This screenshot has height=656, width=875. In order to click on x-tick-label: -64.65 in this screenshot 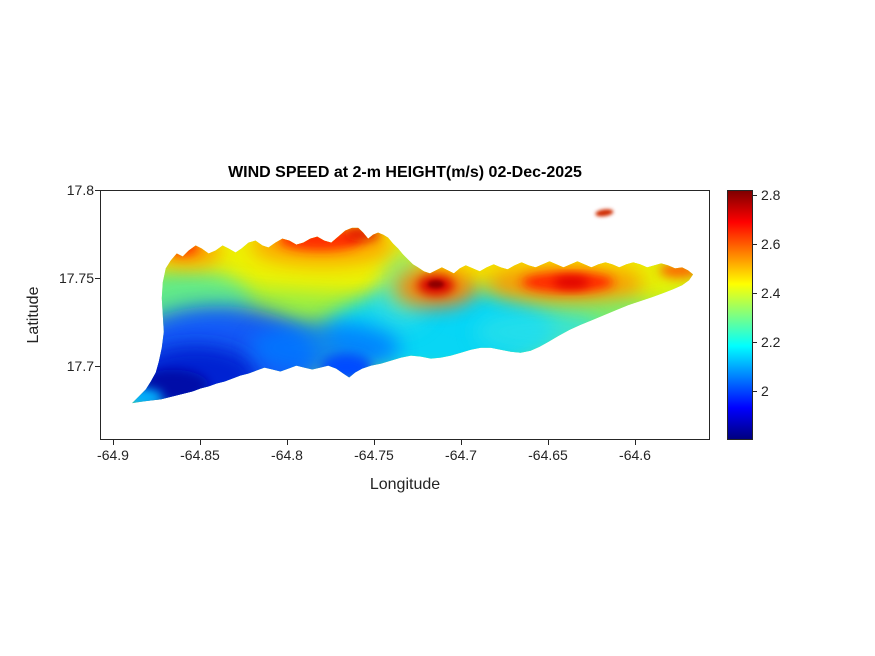, I will do `click(548, 455)`.